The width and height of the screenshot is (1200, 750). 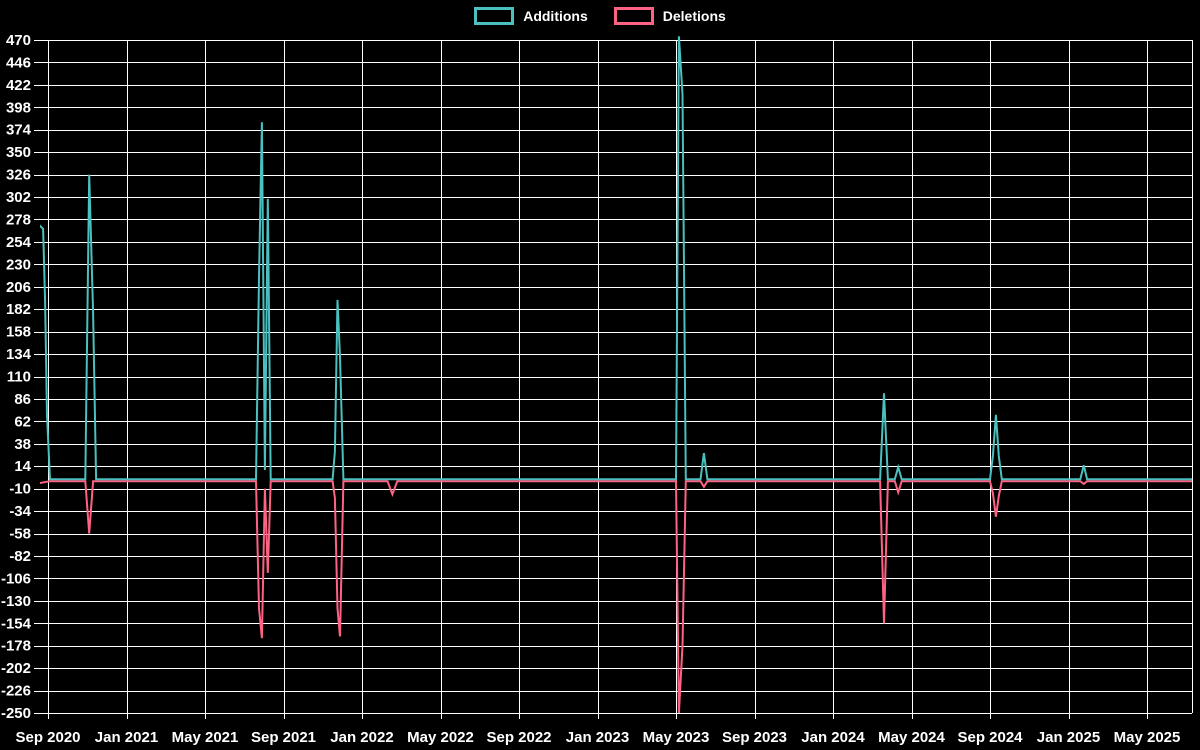 I want to click on y-tick-label: 398, so click(x=18, y=107).